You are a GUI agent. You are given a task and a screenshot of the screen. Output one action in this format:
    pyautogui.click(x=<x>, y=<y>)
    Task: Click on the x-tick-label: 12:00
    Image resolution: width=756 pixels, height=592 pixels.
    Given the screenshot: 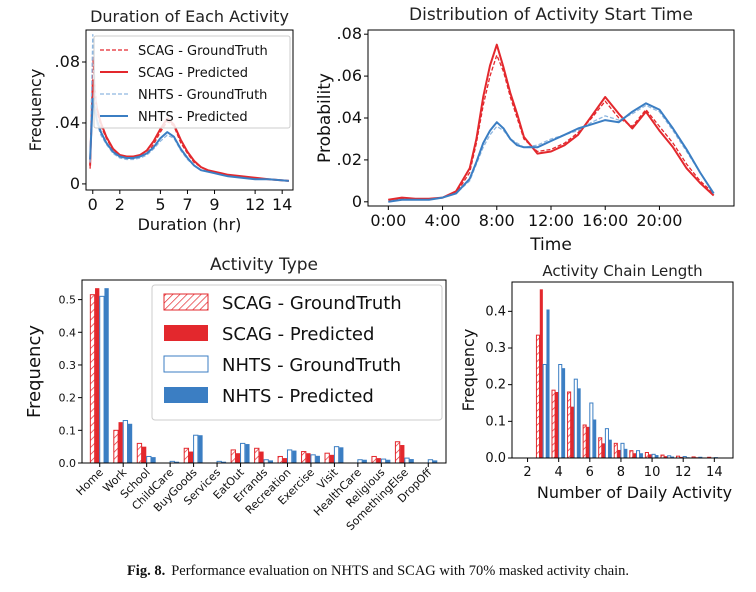 What is the action you would take?
    pyautogui.click(x=551, y=220)
    